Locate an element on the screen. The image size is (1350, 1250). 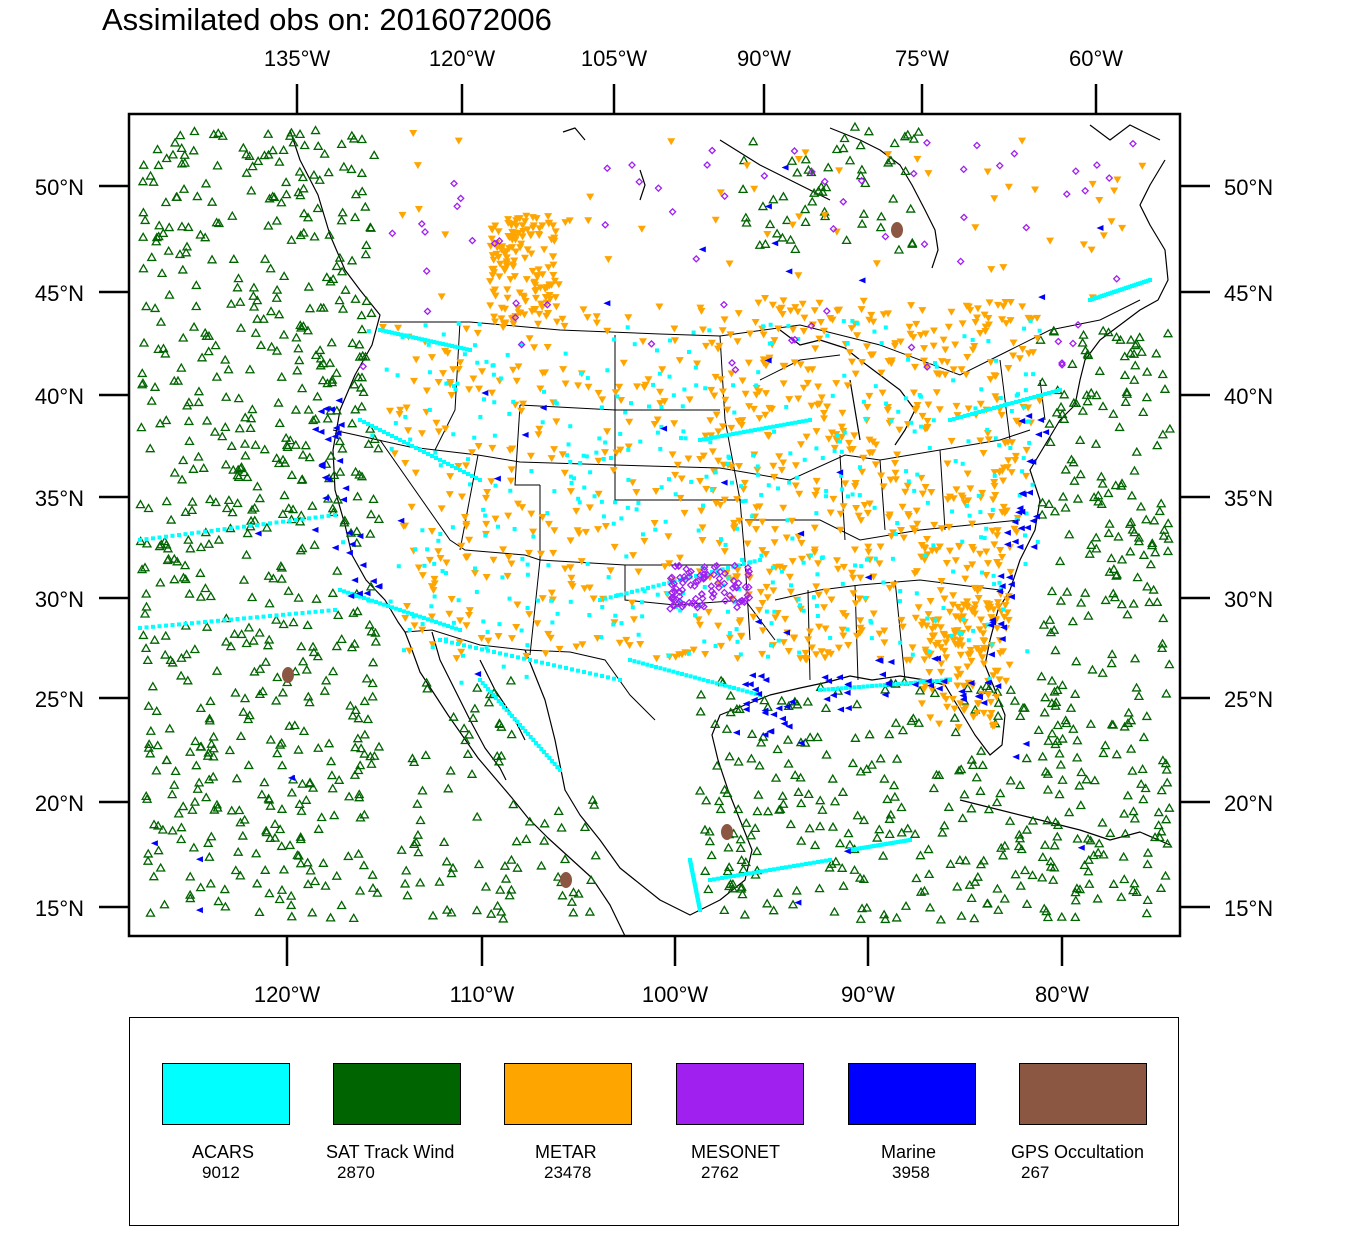
legend-label: Marine is located at coordinates (909, 1152).